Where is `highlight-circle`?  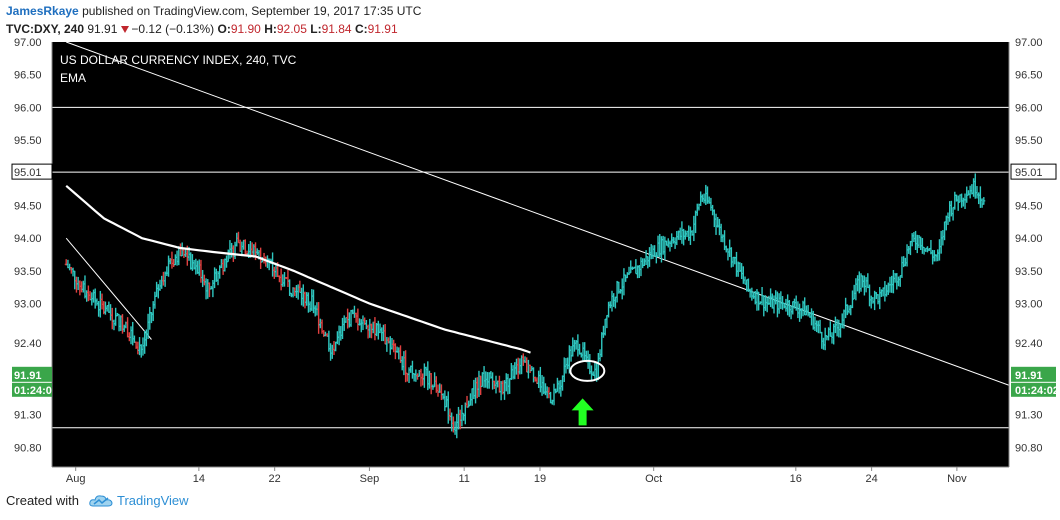 highlight-circle is located at coordinates (587, 370).